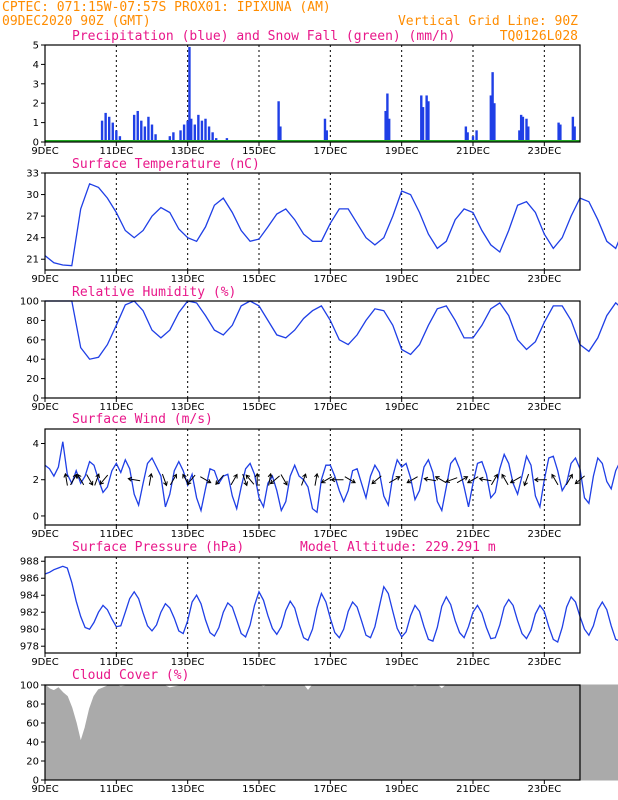  What do you see at coordinates (36, 46) in the screenshot?
I see `y-tick-label: 5` at bounding box center [36, 46].